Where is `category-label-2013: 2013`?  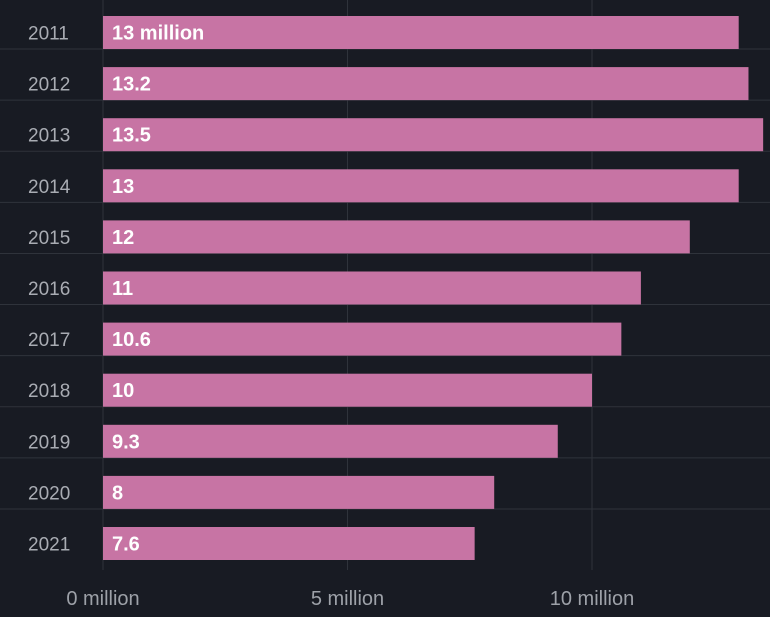
category-label-2013: 2013 is located at coordinates (49, 136).